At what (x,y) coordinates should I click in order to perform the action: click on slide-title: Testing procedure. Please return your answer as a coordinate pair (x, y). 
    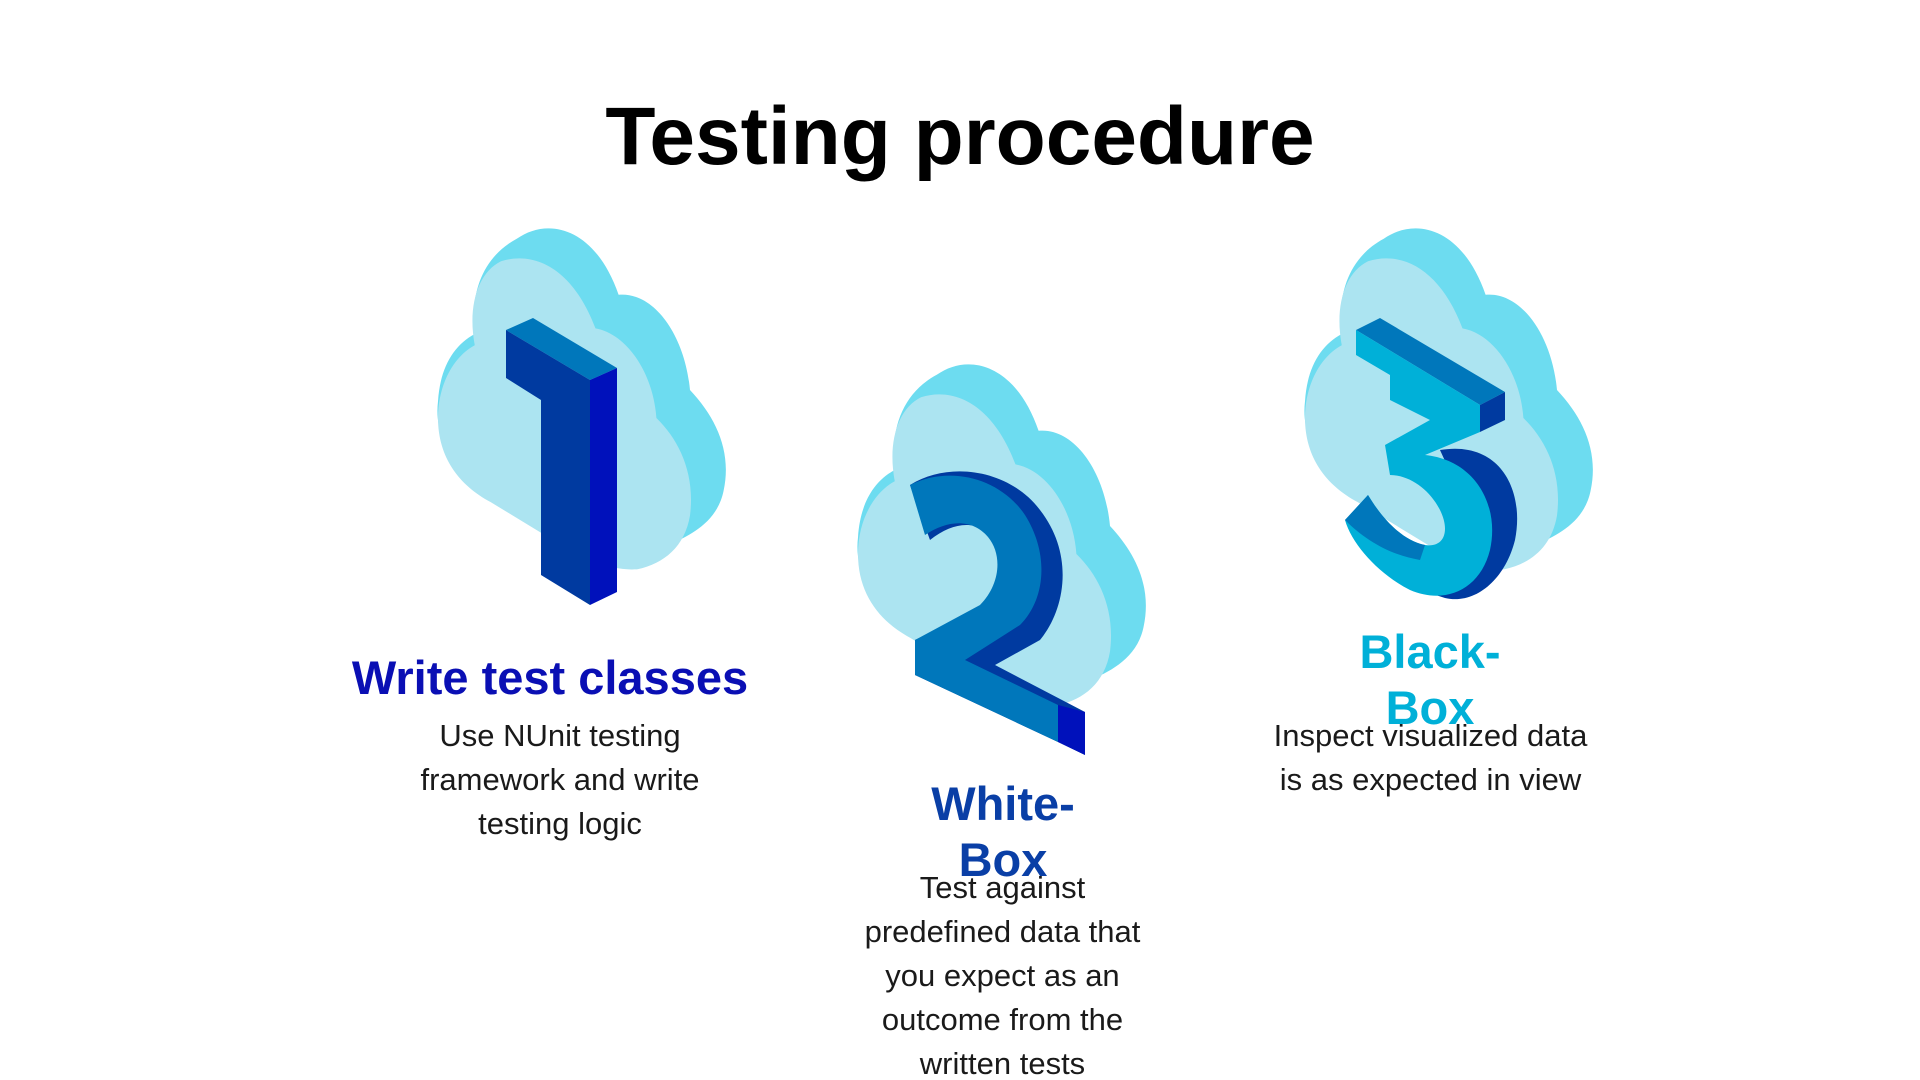
    Looking at the image, I should click on (960, 136).